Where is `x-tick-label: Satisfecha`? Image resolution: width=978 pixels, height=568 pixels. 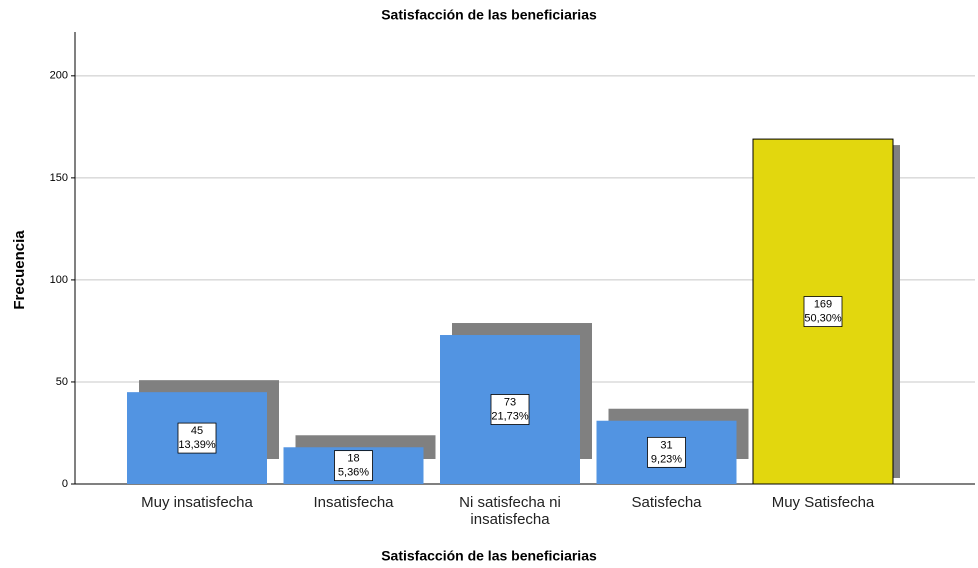
x-tick-label: Satisfecha is located at coordinates (666, 502).